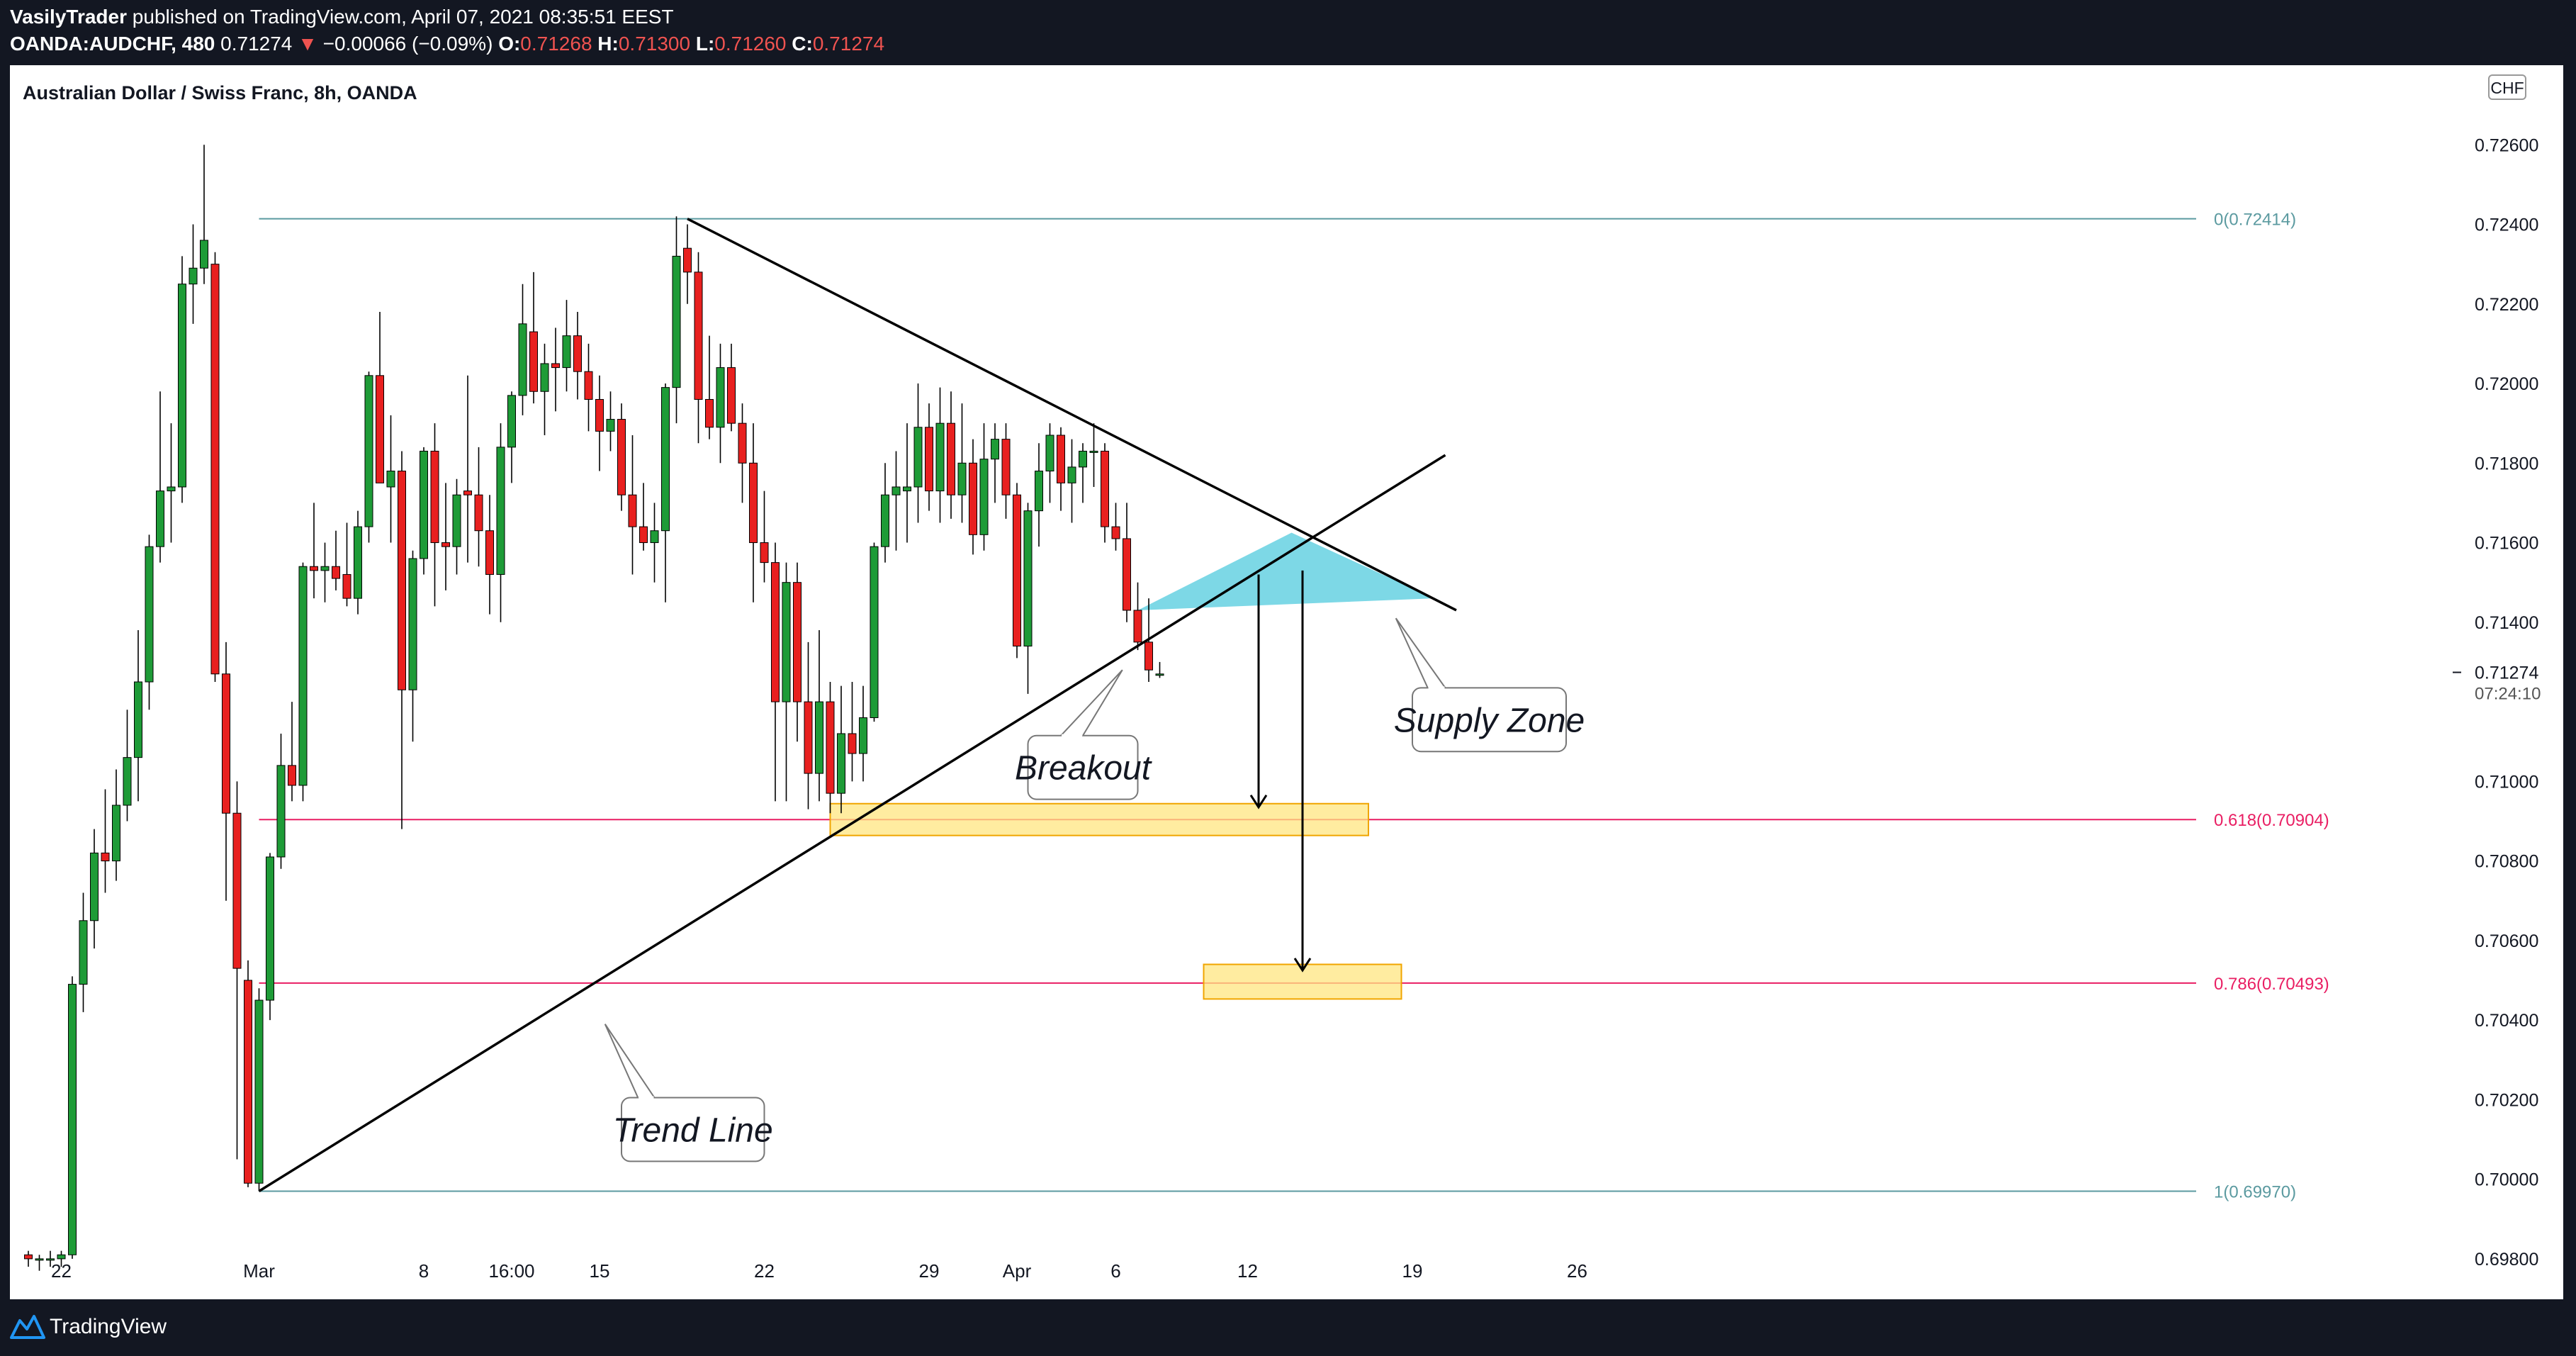 This screenshot has width=2576, height=1356. What do you see at coordinates (608, 44) in the screenshot?
I see `high-label: H:` at bounding box center [608, 44].